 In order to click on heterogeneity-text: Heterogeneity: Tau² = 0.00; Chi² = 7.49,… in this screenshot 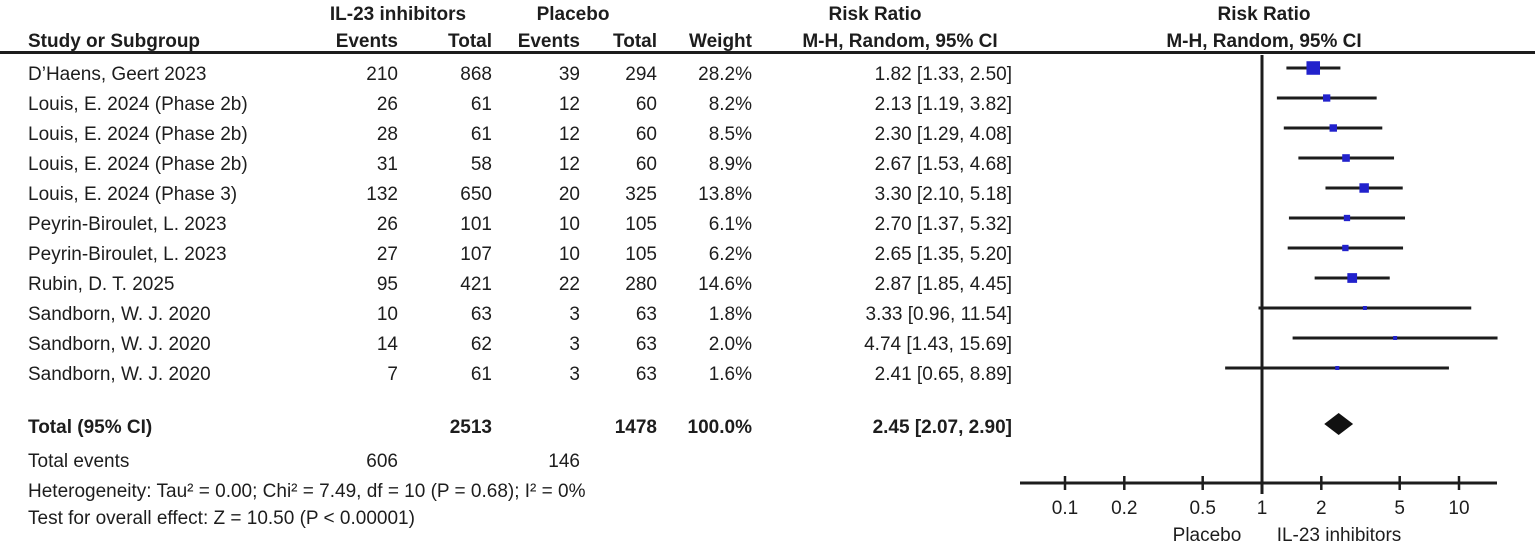, I will do `click(307, 491)`.